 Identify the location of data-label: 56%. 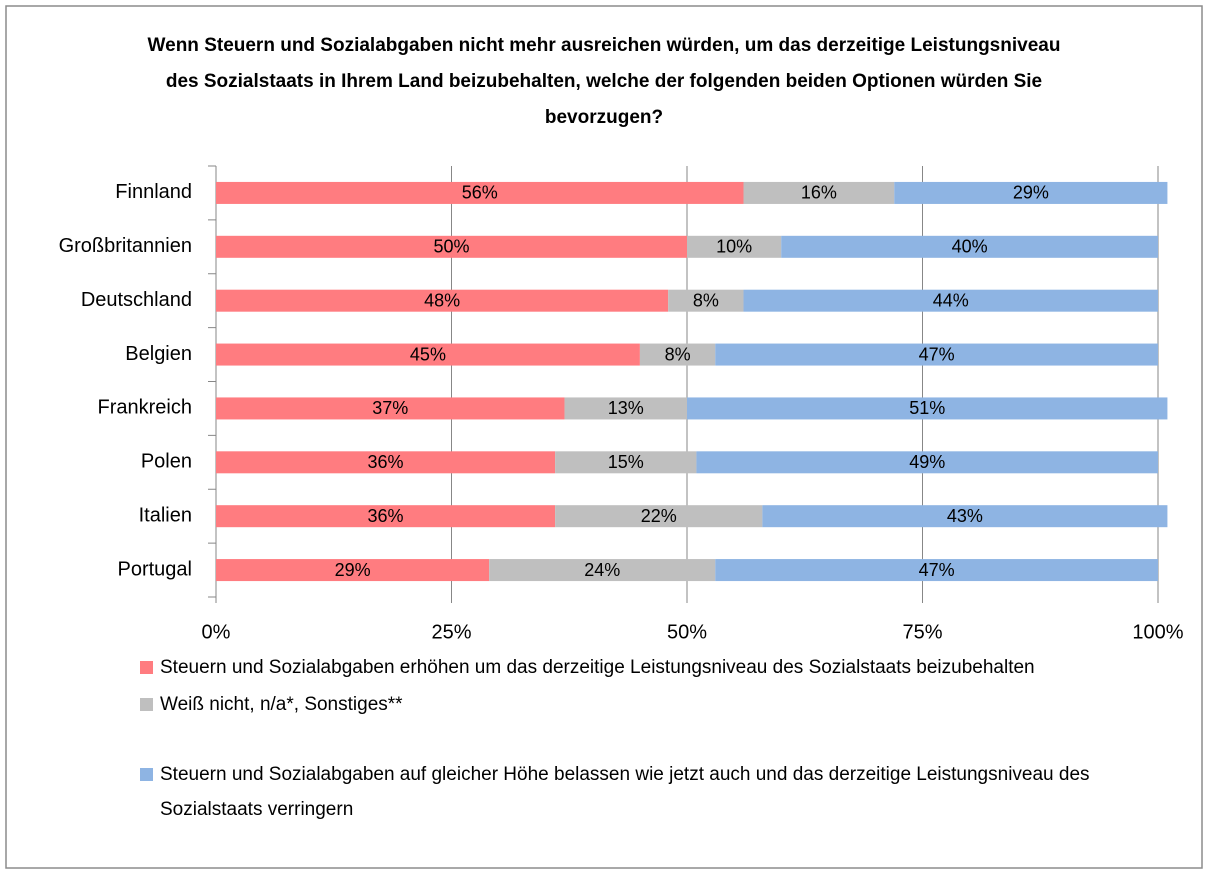
(480, 193).